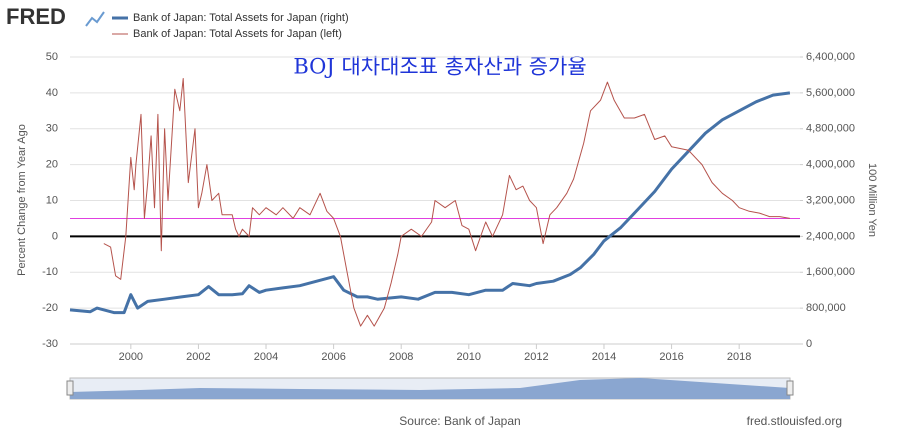  I want to click on y2-tick-label: 0, so click(809, 344).